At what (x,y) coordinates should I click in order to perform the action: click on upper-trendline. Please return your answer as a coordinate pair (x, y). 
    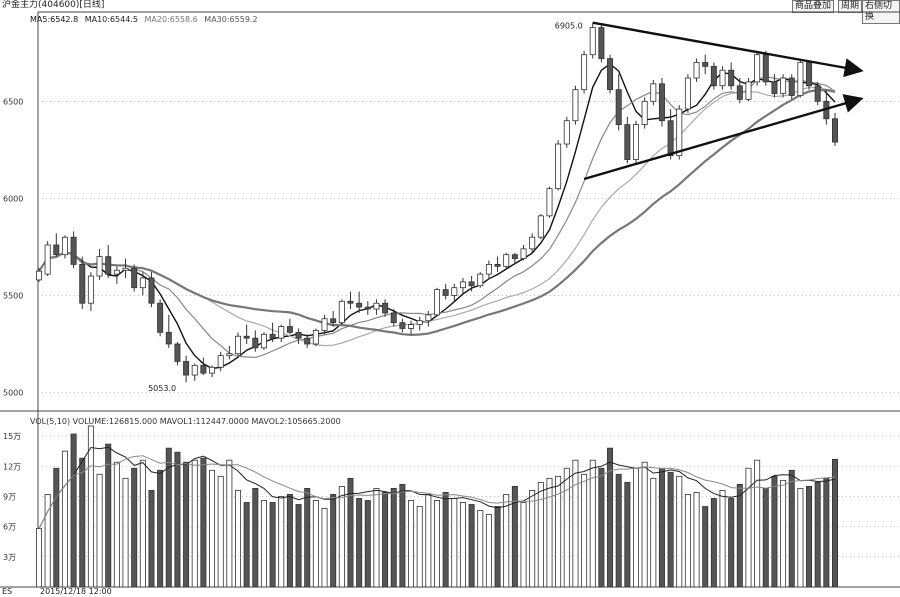
    Looking at the image, I should click on (728, 49).